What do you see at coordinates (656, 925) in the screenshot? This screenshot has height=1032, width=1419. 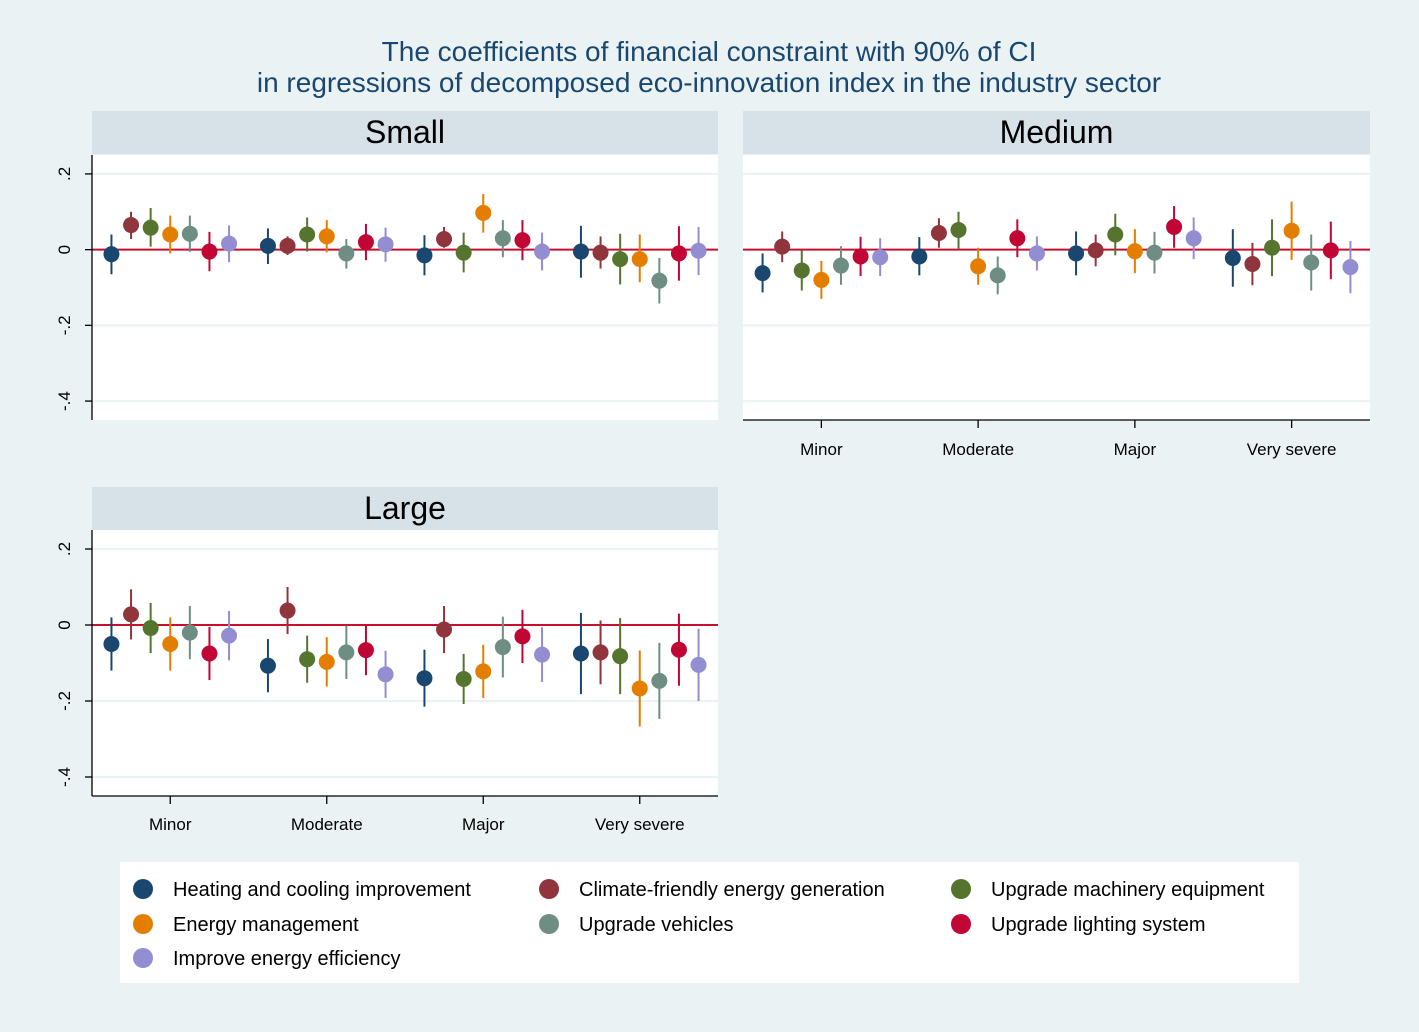 I see `legend-label-upgrade-vehicles: Upgrade vehicles` at bounding box center [656, 925].